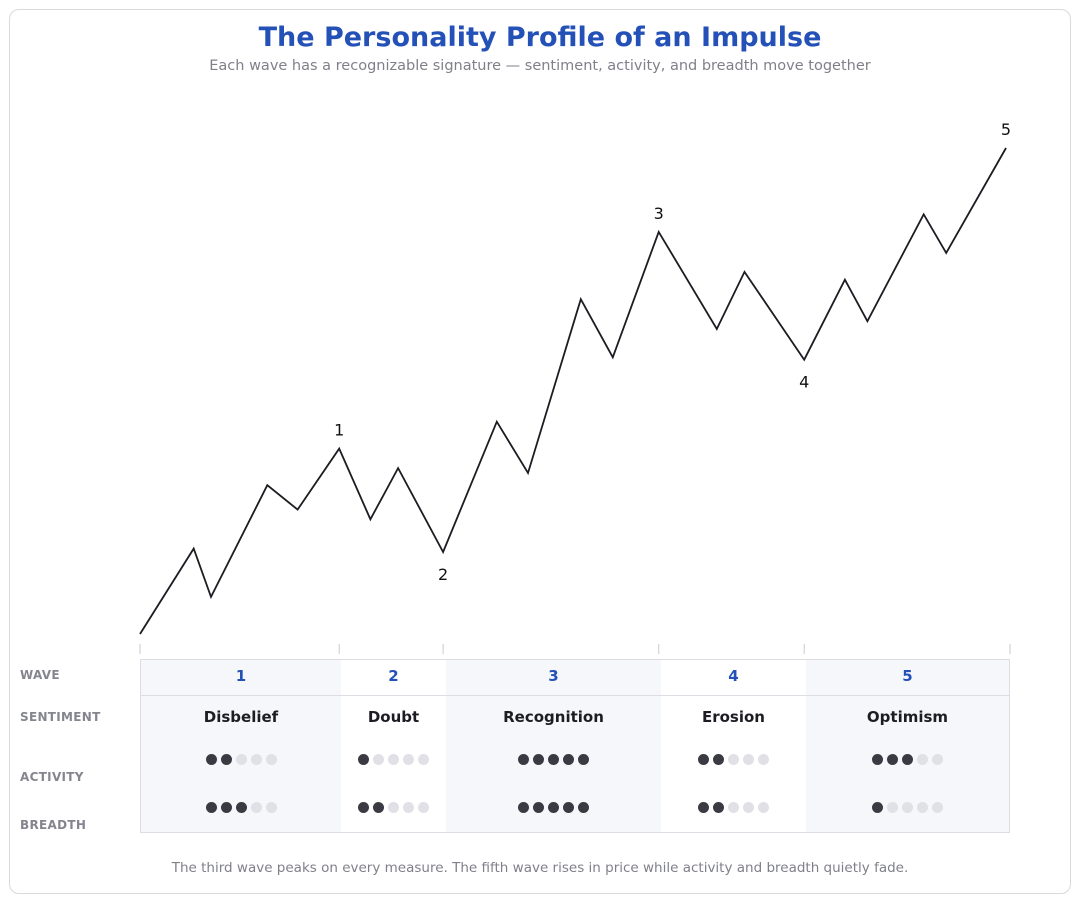 Image resolution: width=1080 pixels, height=903 pixels. What do you see at coordinates (540, 37) in the screenshot?
I see `chart-title: The Personality Profile of an Impulse` at bounding box center [540, 37].